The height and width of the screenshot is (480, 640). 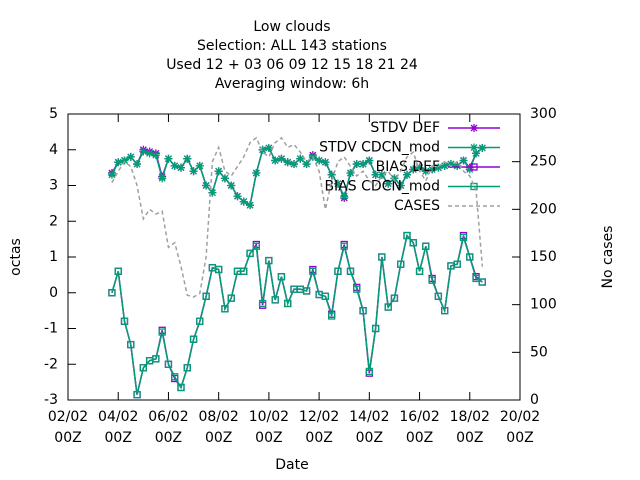 I want to click on x-tick-label: 06/02, so click(x=168, y=417).